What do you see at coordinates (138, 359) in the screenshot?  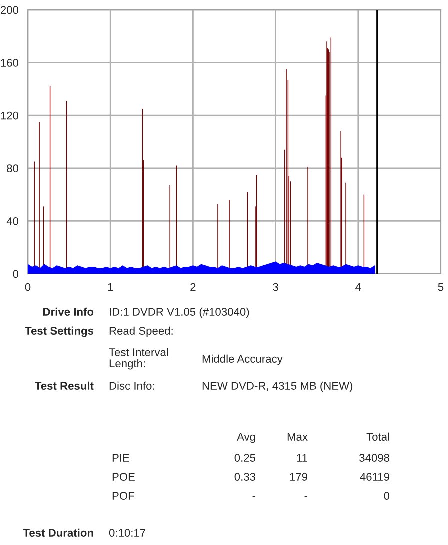 I see `text: Test Interval Length:` at bounding box center [138, 359].